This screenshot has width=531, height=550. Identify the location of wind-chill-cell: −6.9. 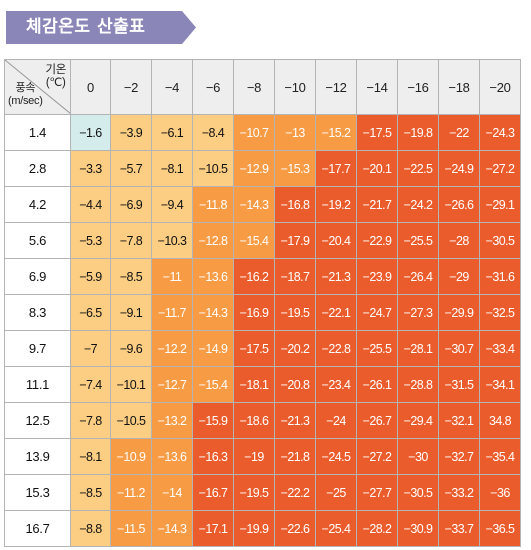
(131, 204).